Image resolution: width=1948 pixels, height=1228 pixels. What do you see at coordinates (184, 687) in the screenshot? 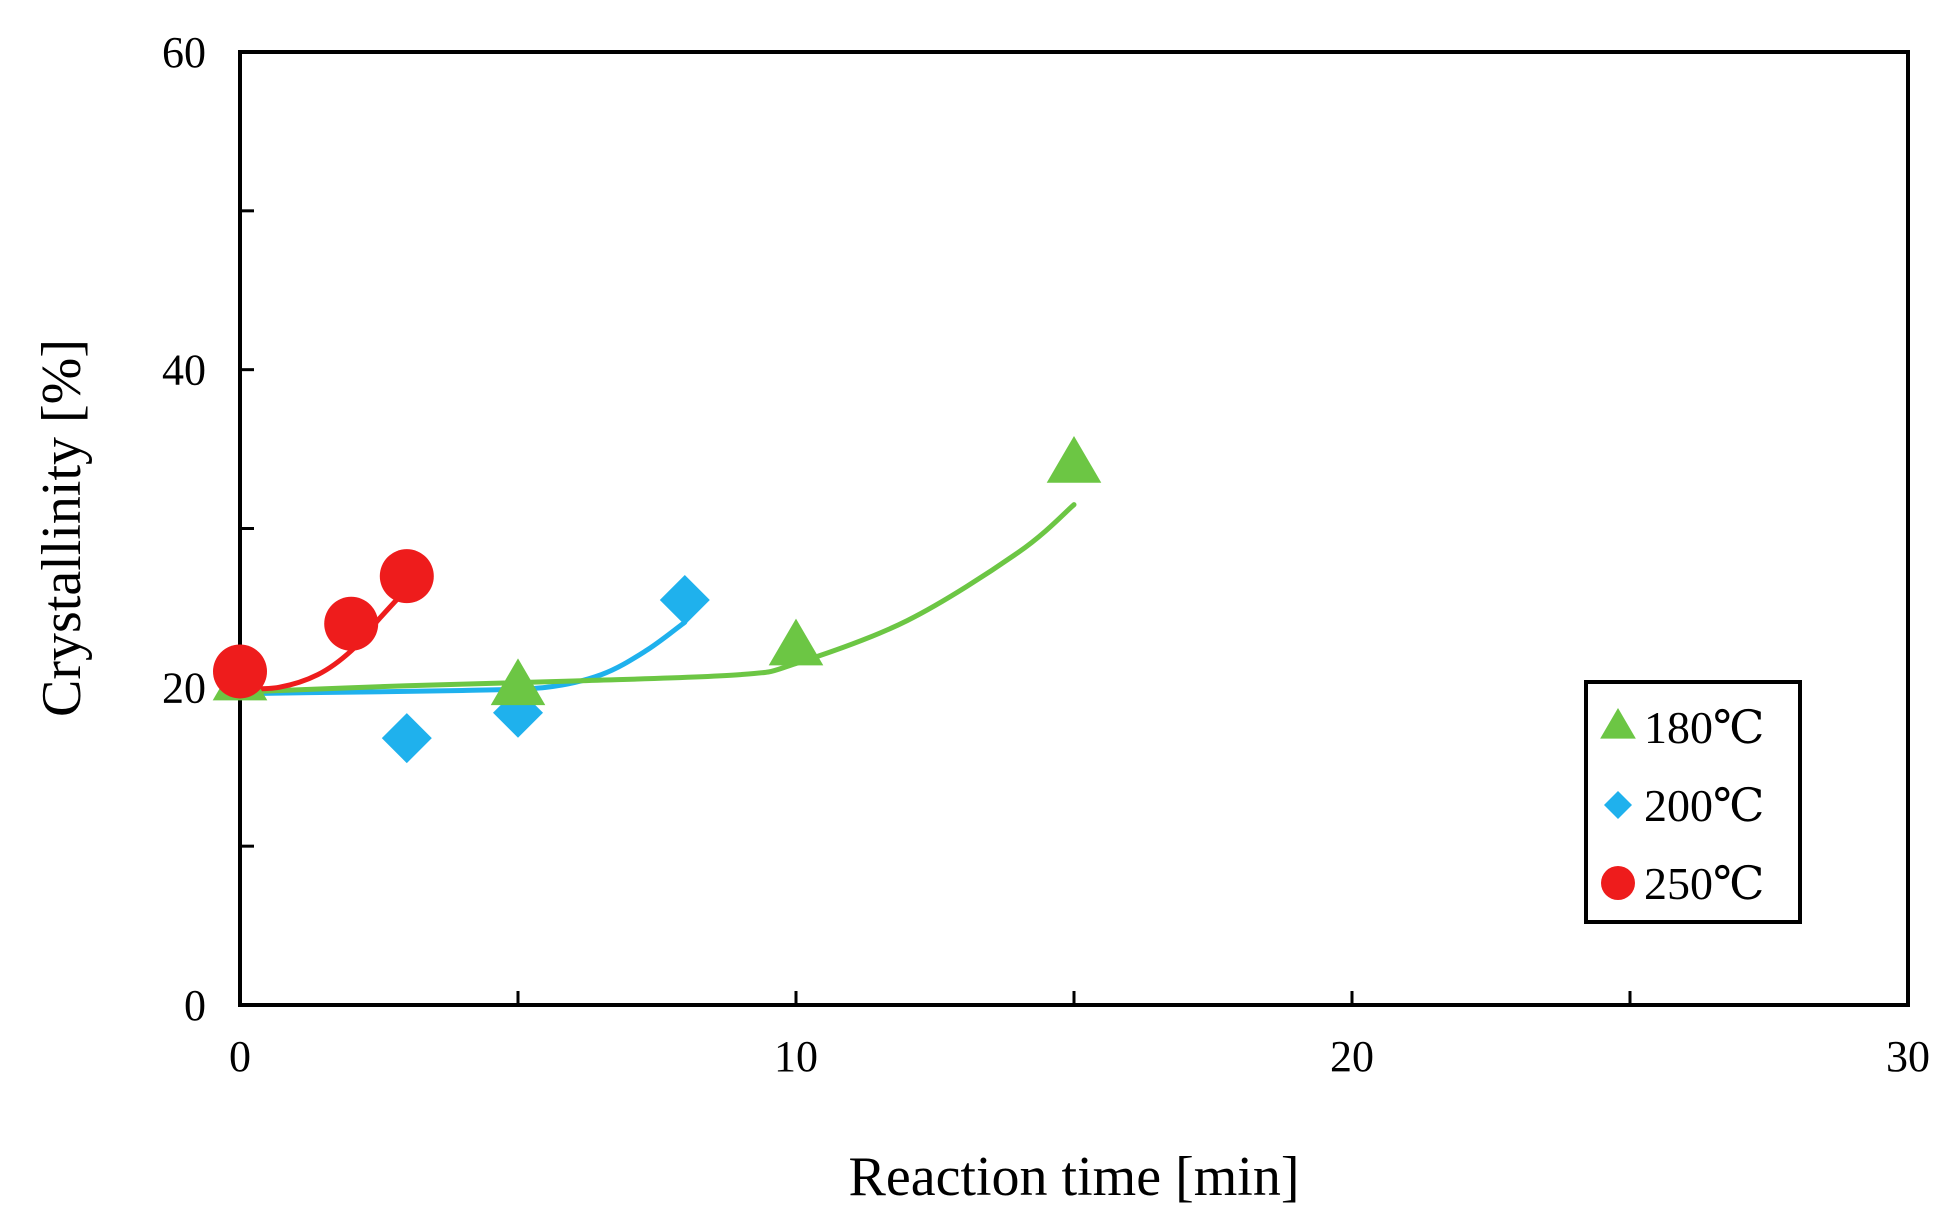
I see `y-tick-label: 20` at bounding box center [184, 687].